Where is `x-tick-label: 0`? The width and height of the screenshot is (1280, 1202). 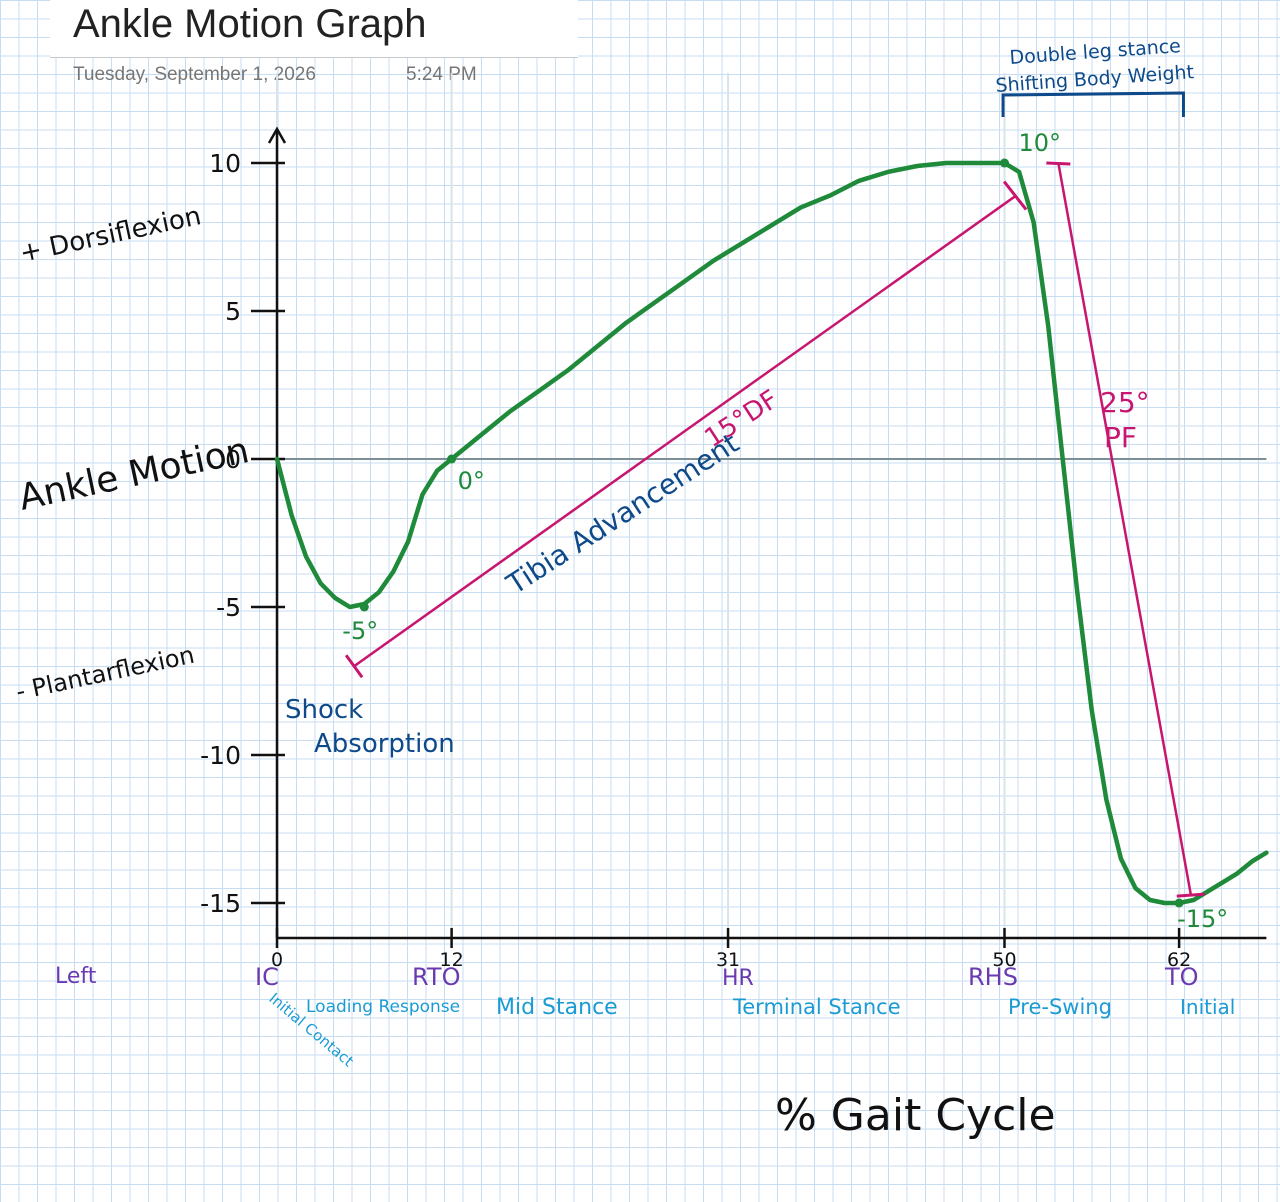 x-tick-label: 0 is located at coordinates (277, 960).